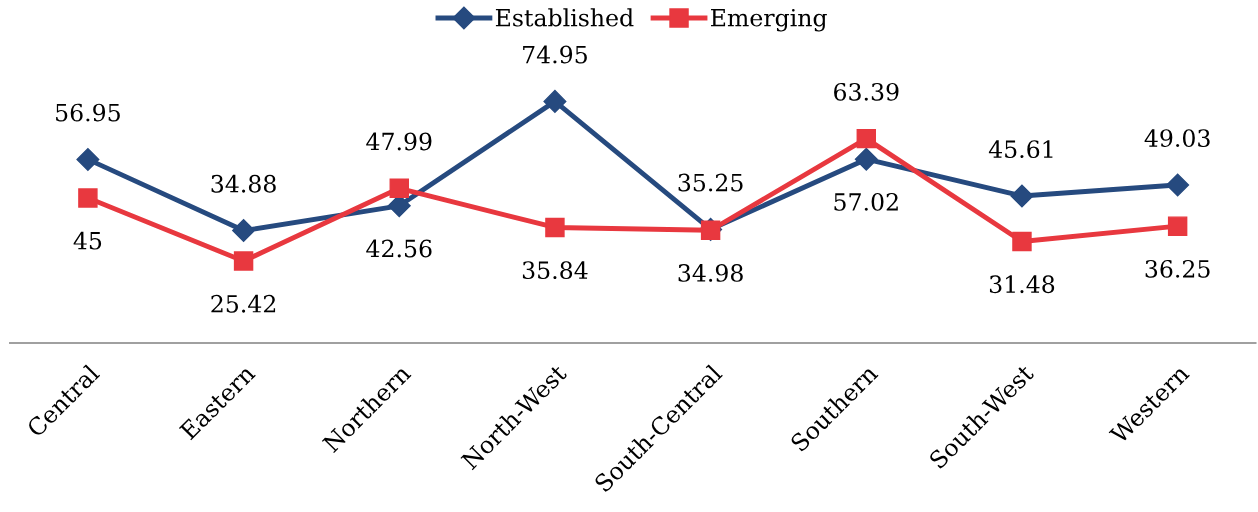 This screenshot has width=1258, height=512. I want to click on data-label: 34.88, so click(243, 183).